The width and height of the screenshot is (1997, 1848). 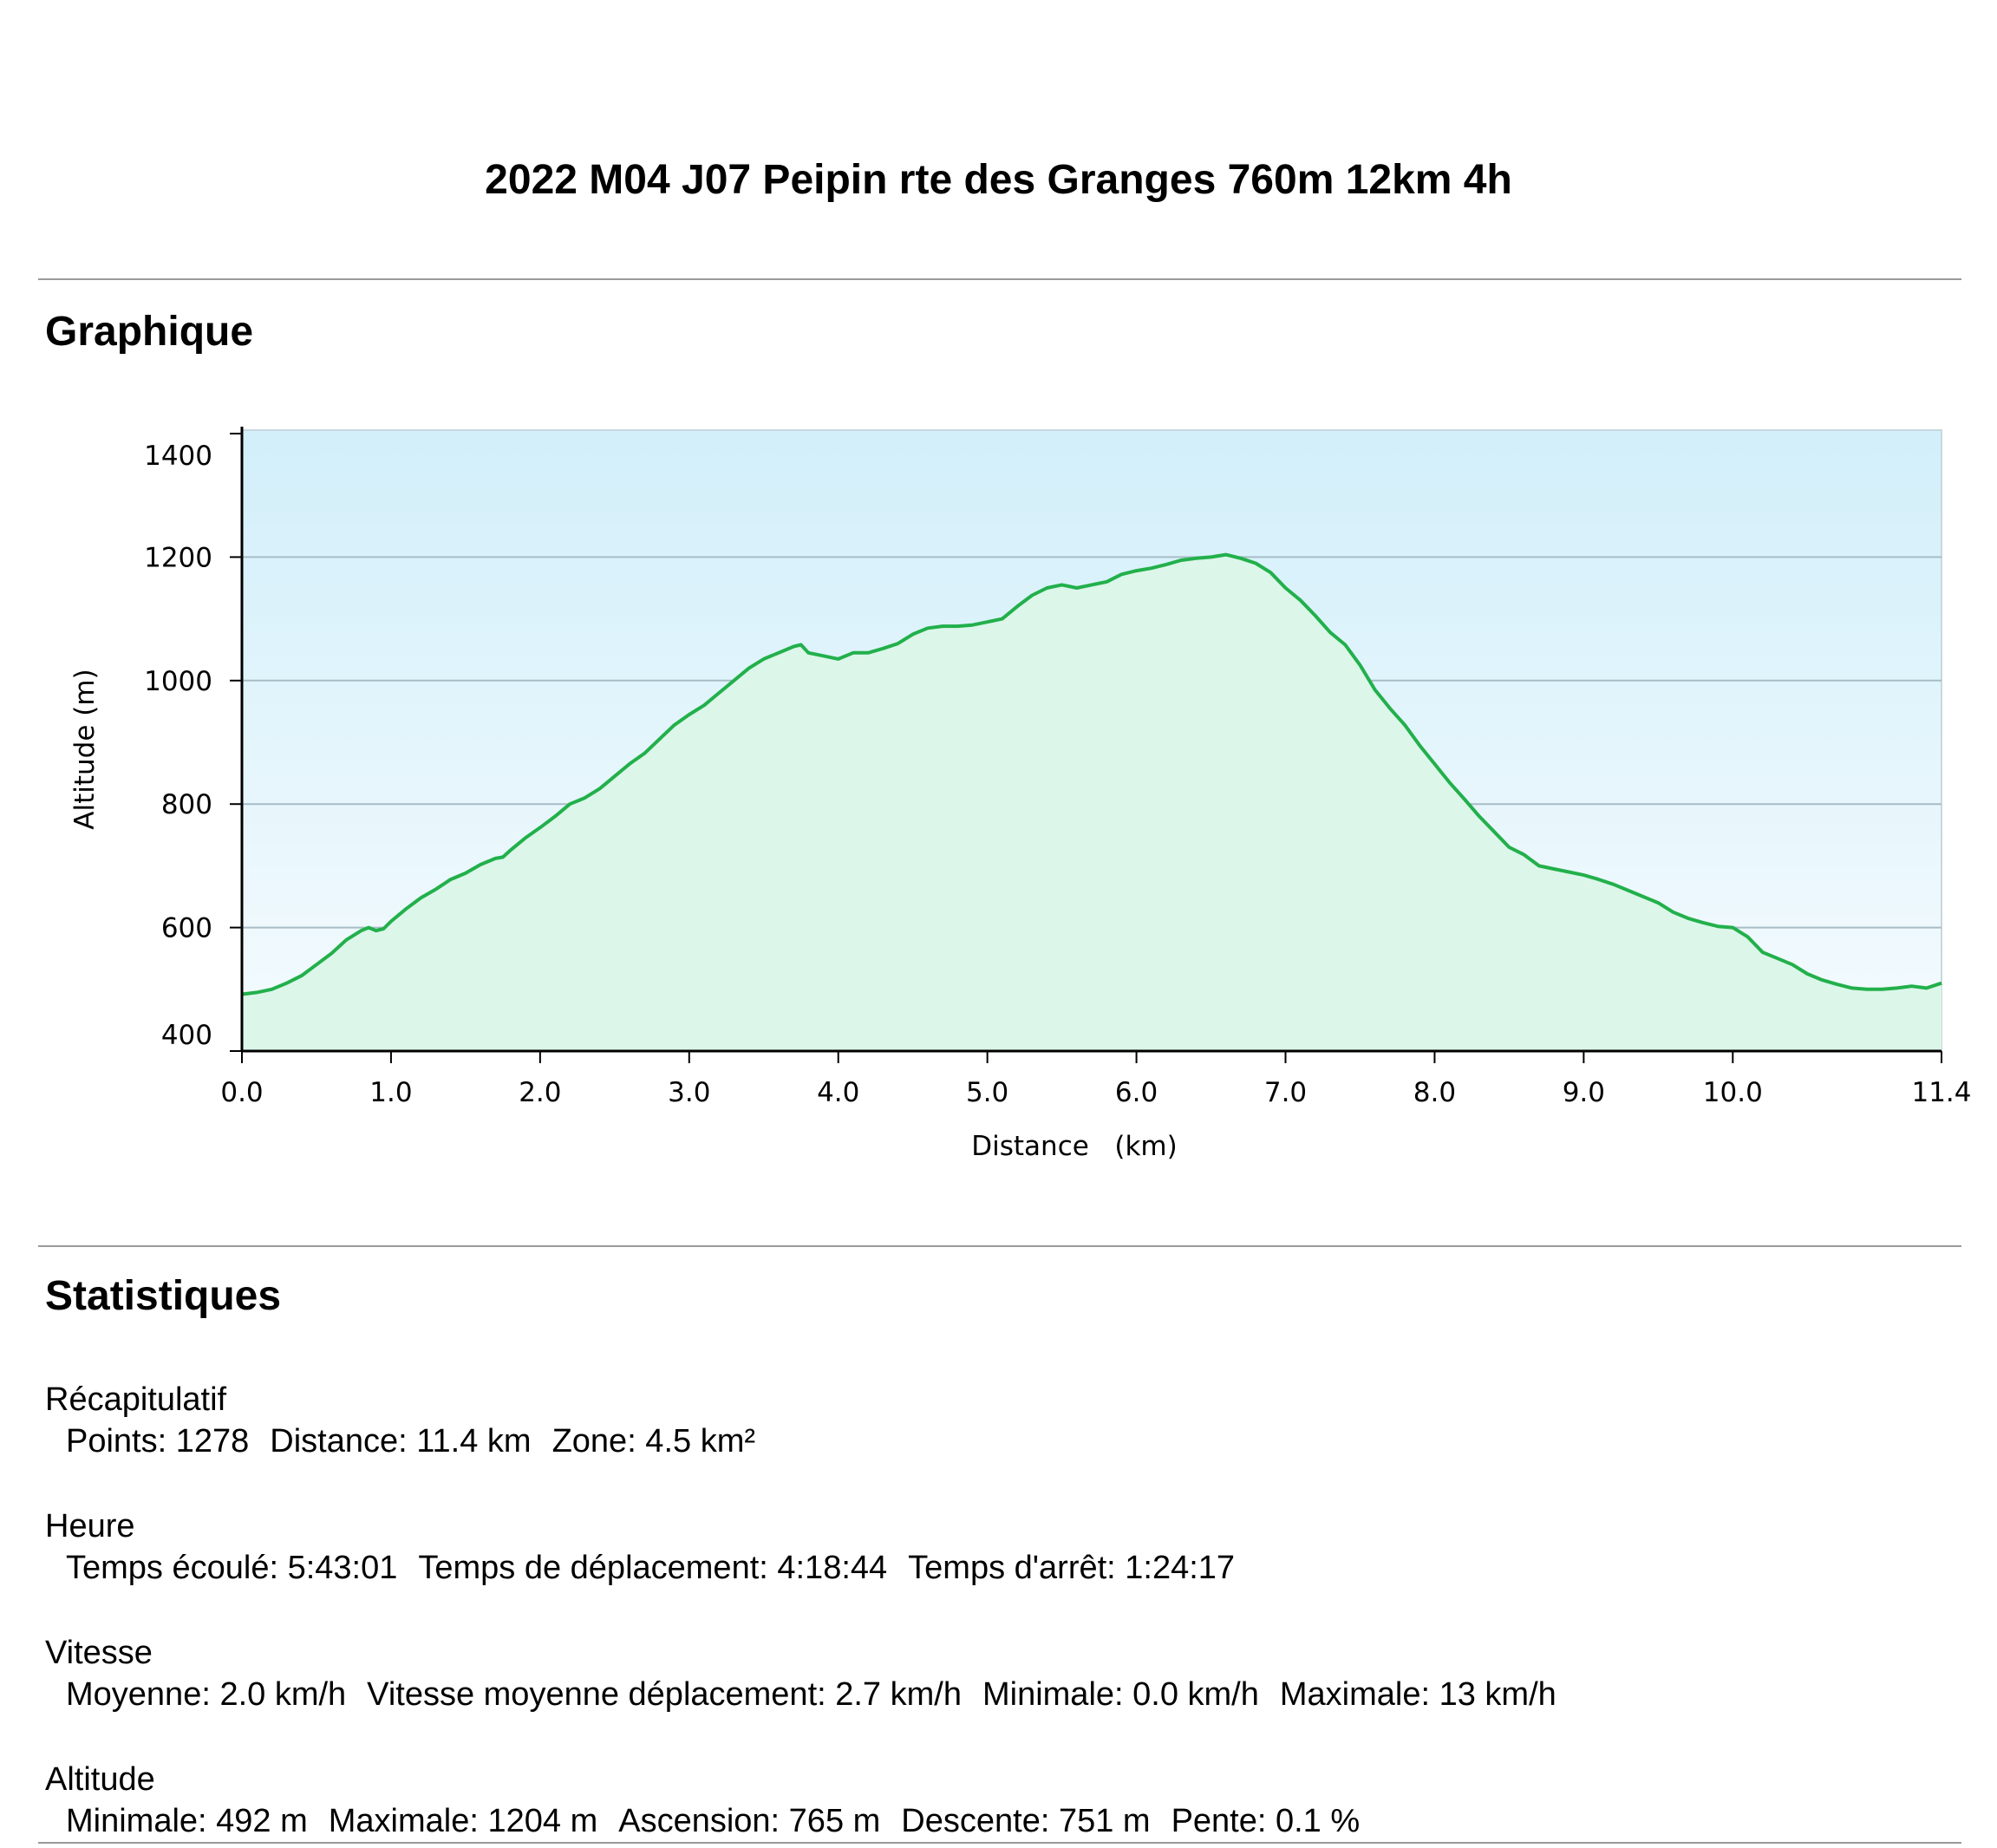 What do you see at coordinates (999, 1246) in the screenshot?
I see `chart-divider` at bounding box center [999, 1246].